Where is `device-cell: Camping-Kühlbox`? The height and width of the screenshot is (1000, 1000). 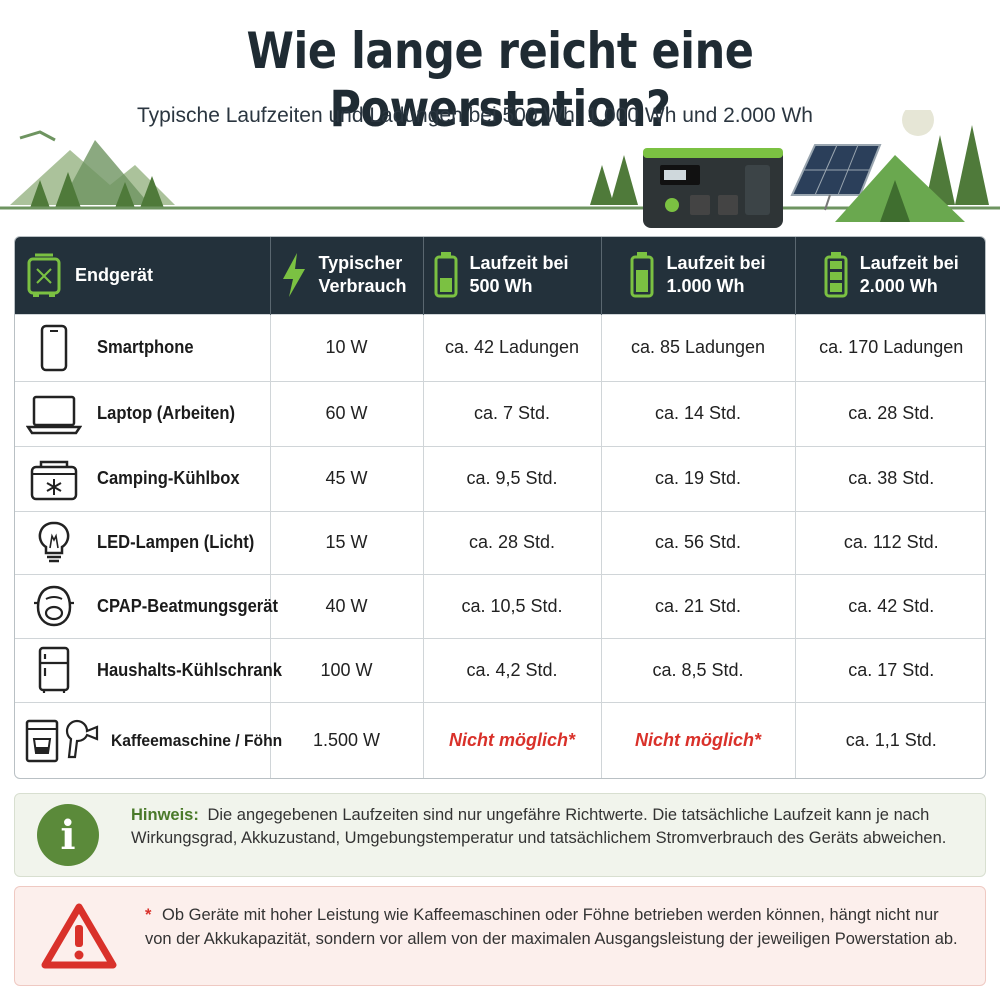
device-cell: Camping-Kühlbox is located at coordinates (143, 478).